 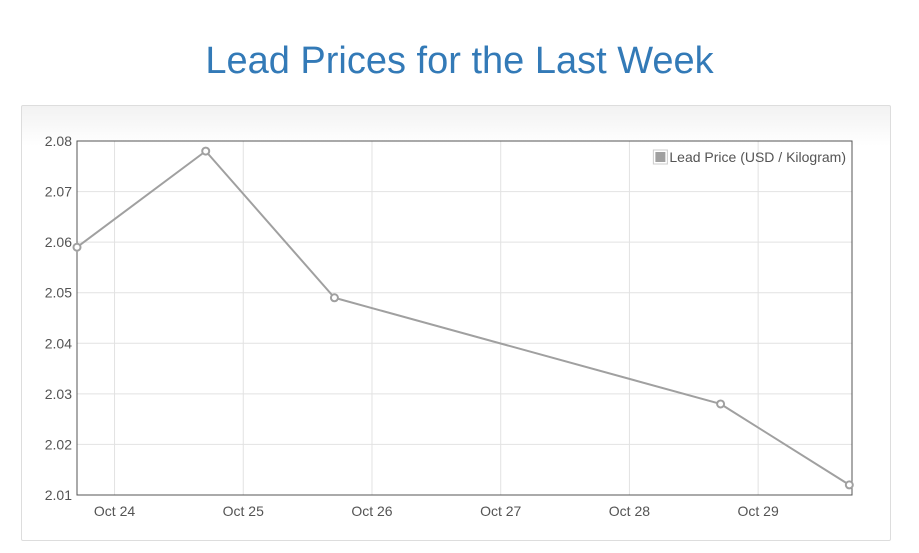 What do you see at coordinates (757, 157) in the screenshot?
I see `legend-label: Lead Price (USD / Kilogram)` at bounding box center [757, 157].